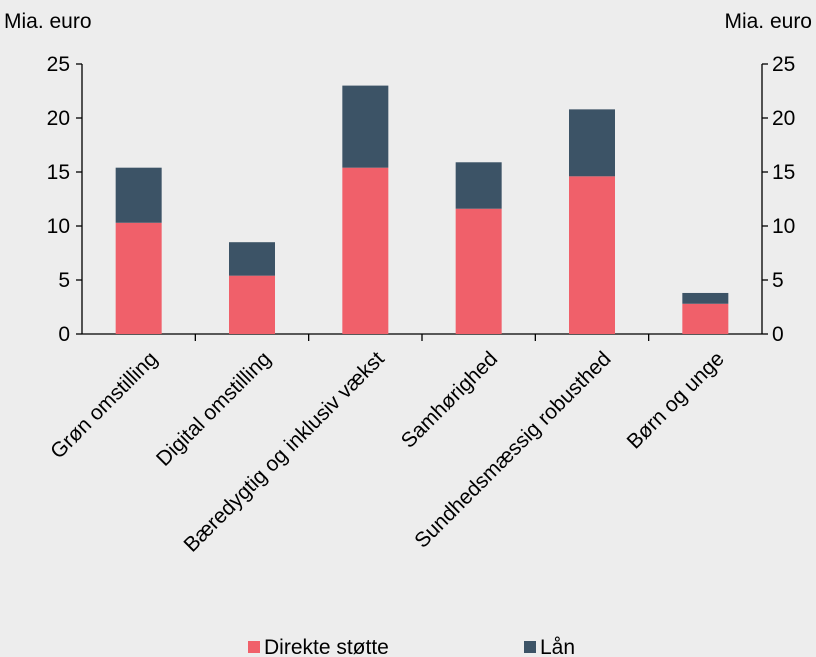  Describe the element at coordinates (512, 449) in the screenshot. I see `x-category-label: Sundhedsmæssig robusthed` at that location.